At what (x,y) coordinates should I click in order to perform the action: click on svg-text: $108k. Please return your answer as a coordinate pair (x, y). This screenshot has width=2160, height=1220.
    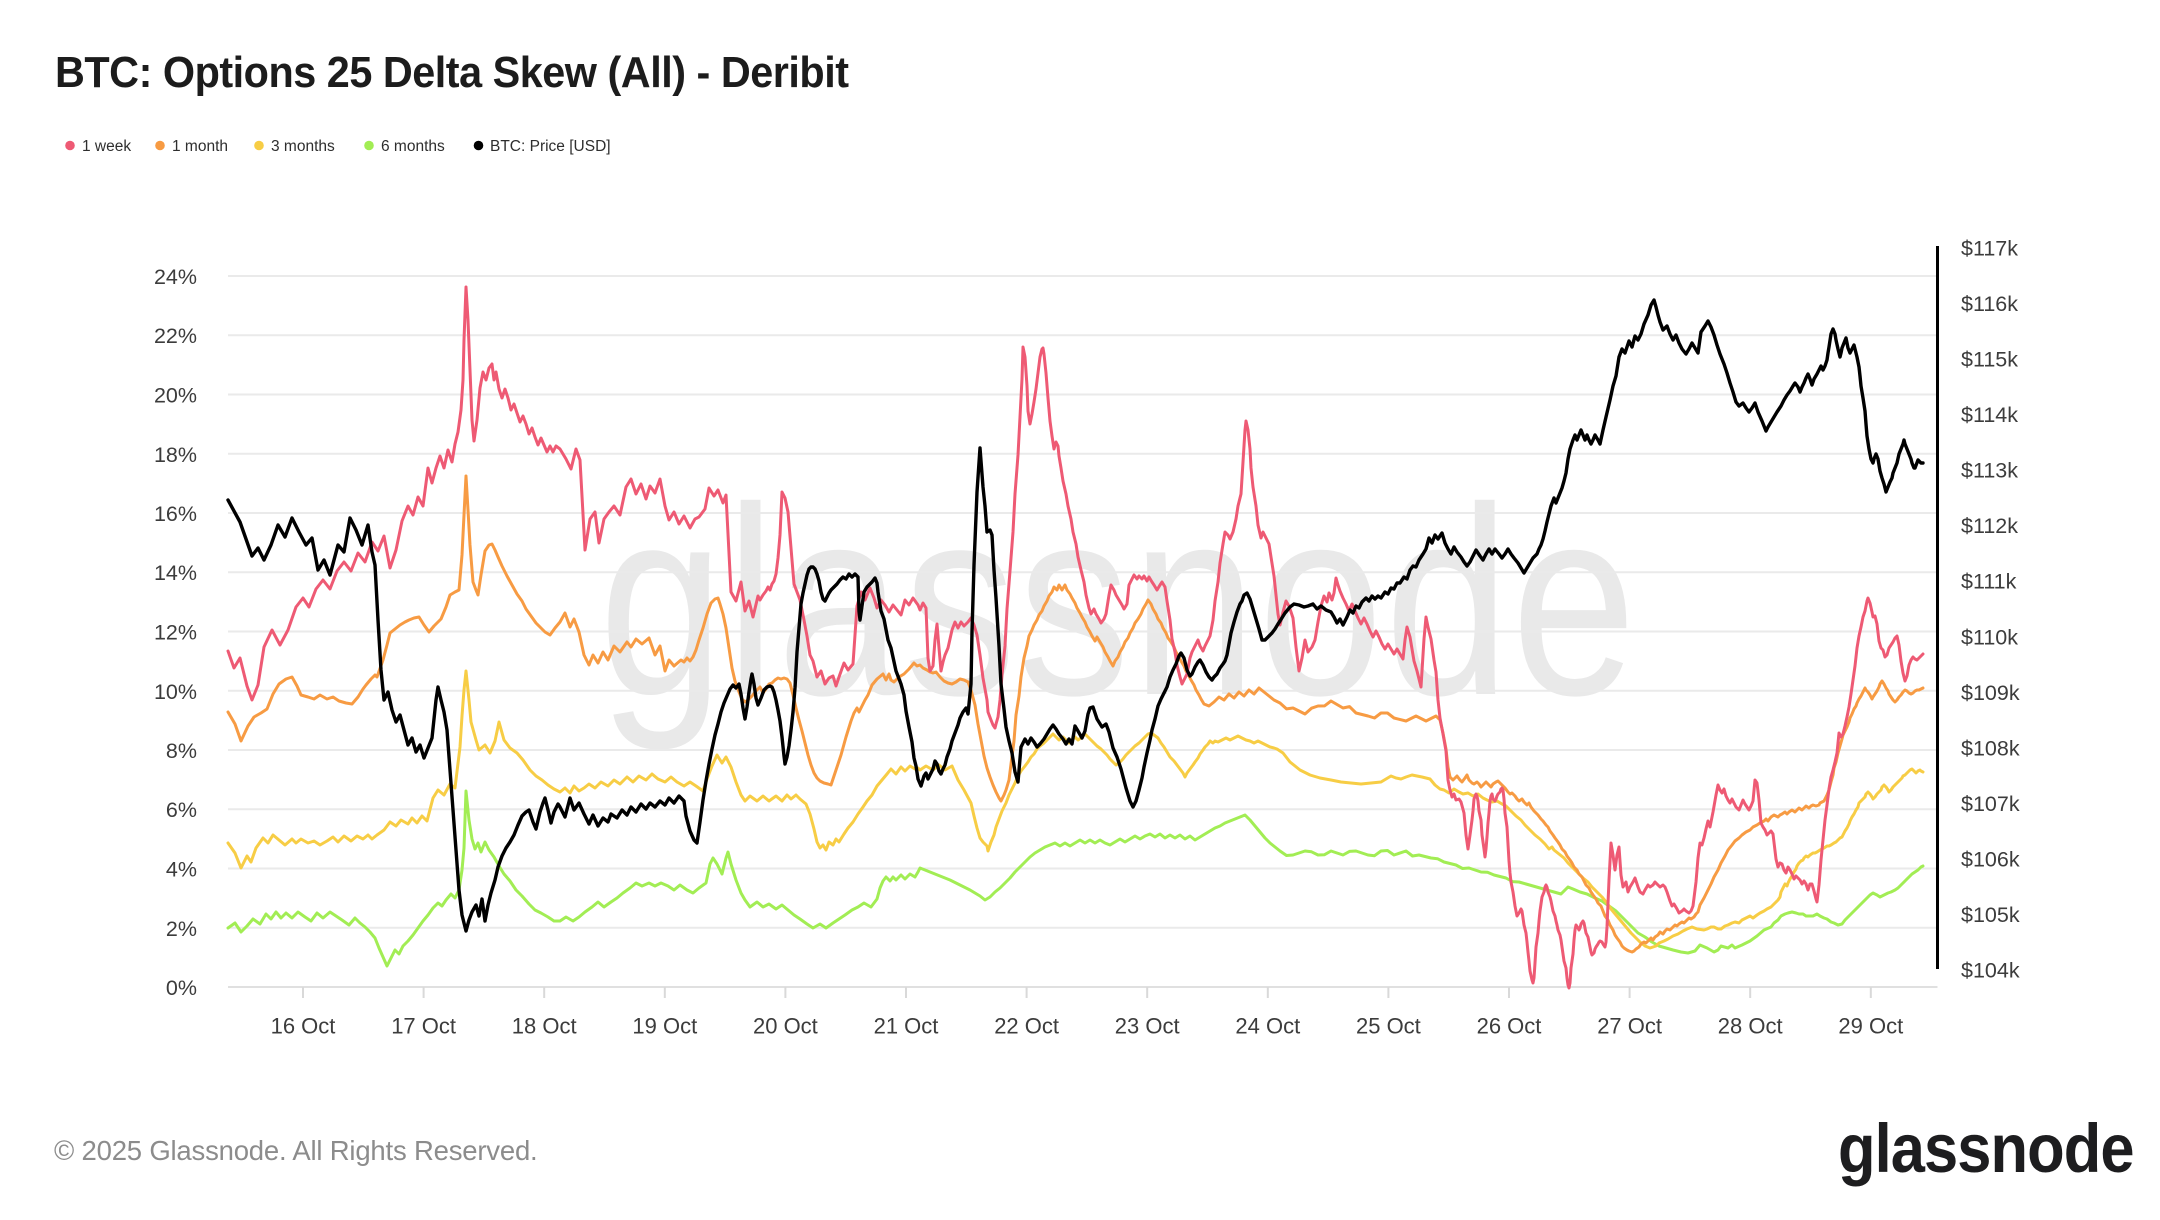
    Looking at the image, I should click on (1990, 748).